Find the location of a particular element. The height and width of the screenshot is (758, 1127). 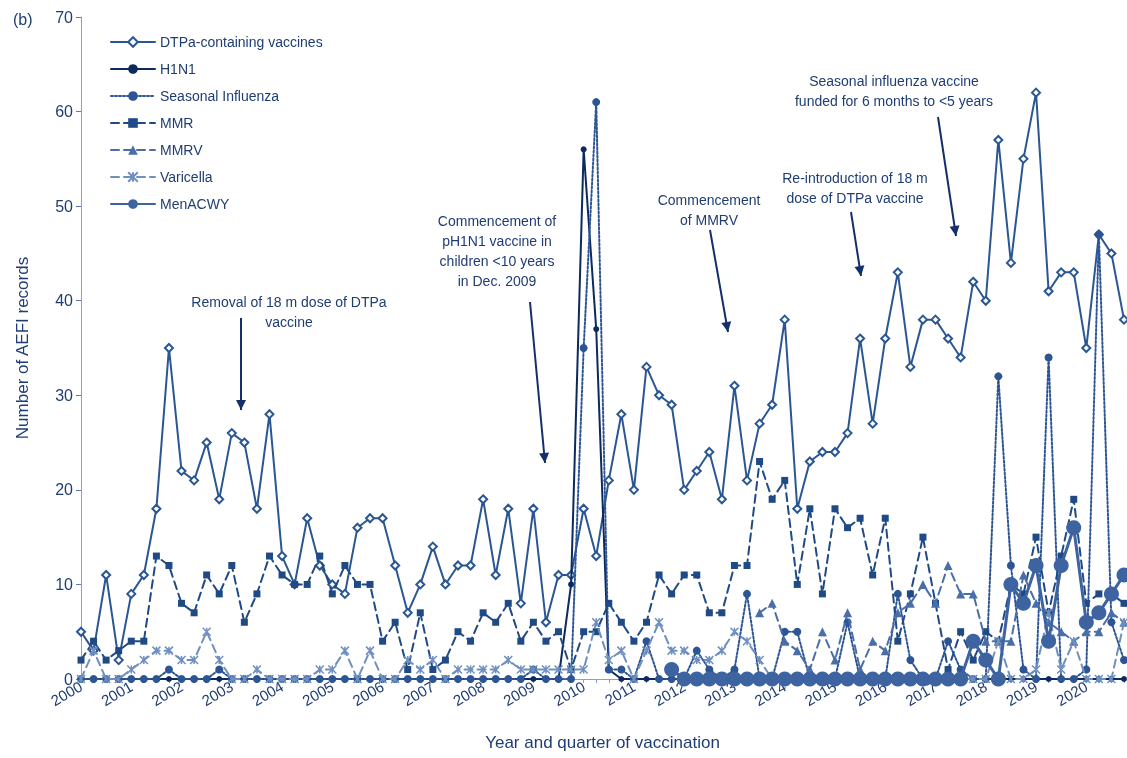

x-tick-label: 2019 is located at coordinates (1021, 693).